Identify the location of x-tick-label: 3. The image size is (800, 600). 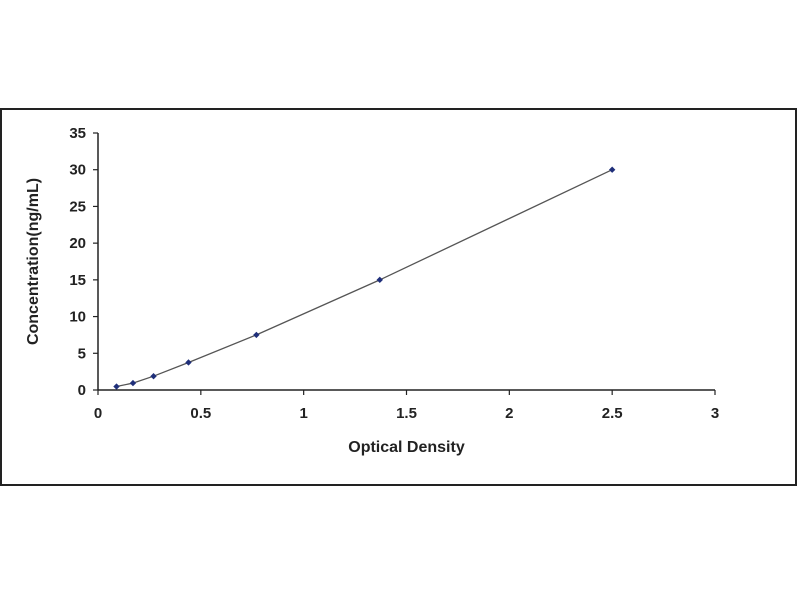
(715, 413).